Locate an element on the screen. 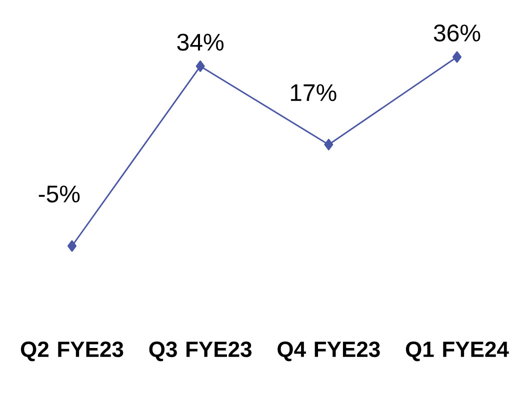 Image resolution: width=521 pixels, height=409 pixels. x-tick-label: Q2 FYE23 is located at coordinates (72, 352).